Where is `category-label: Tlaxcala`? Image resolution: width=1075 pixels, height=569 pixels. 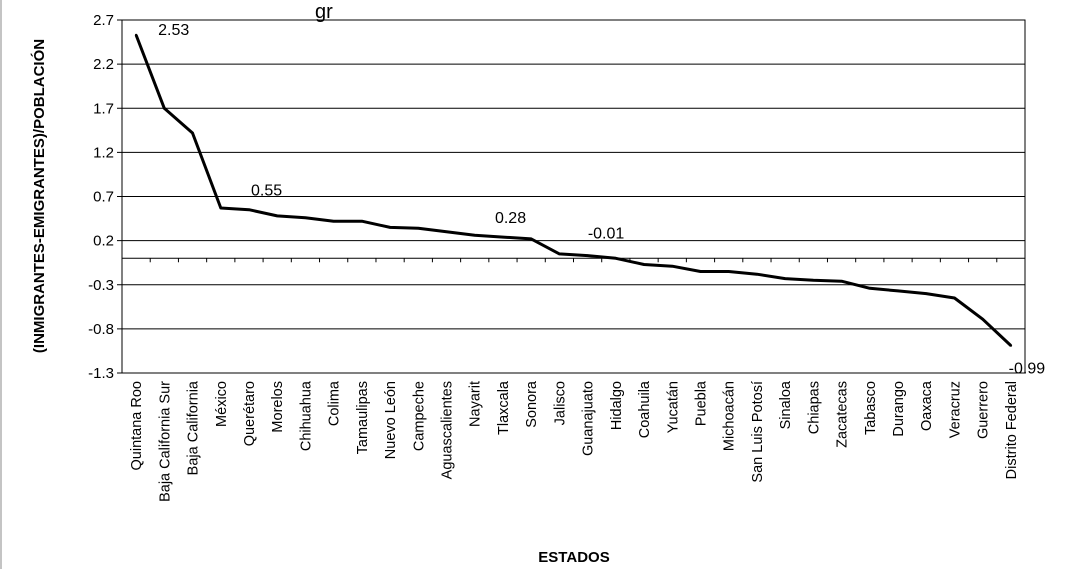 category-label: Tlaxcala is located at coordinates (504, 407).